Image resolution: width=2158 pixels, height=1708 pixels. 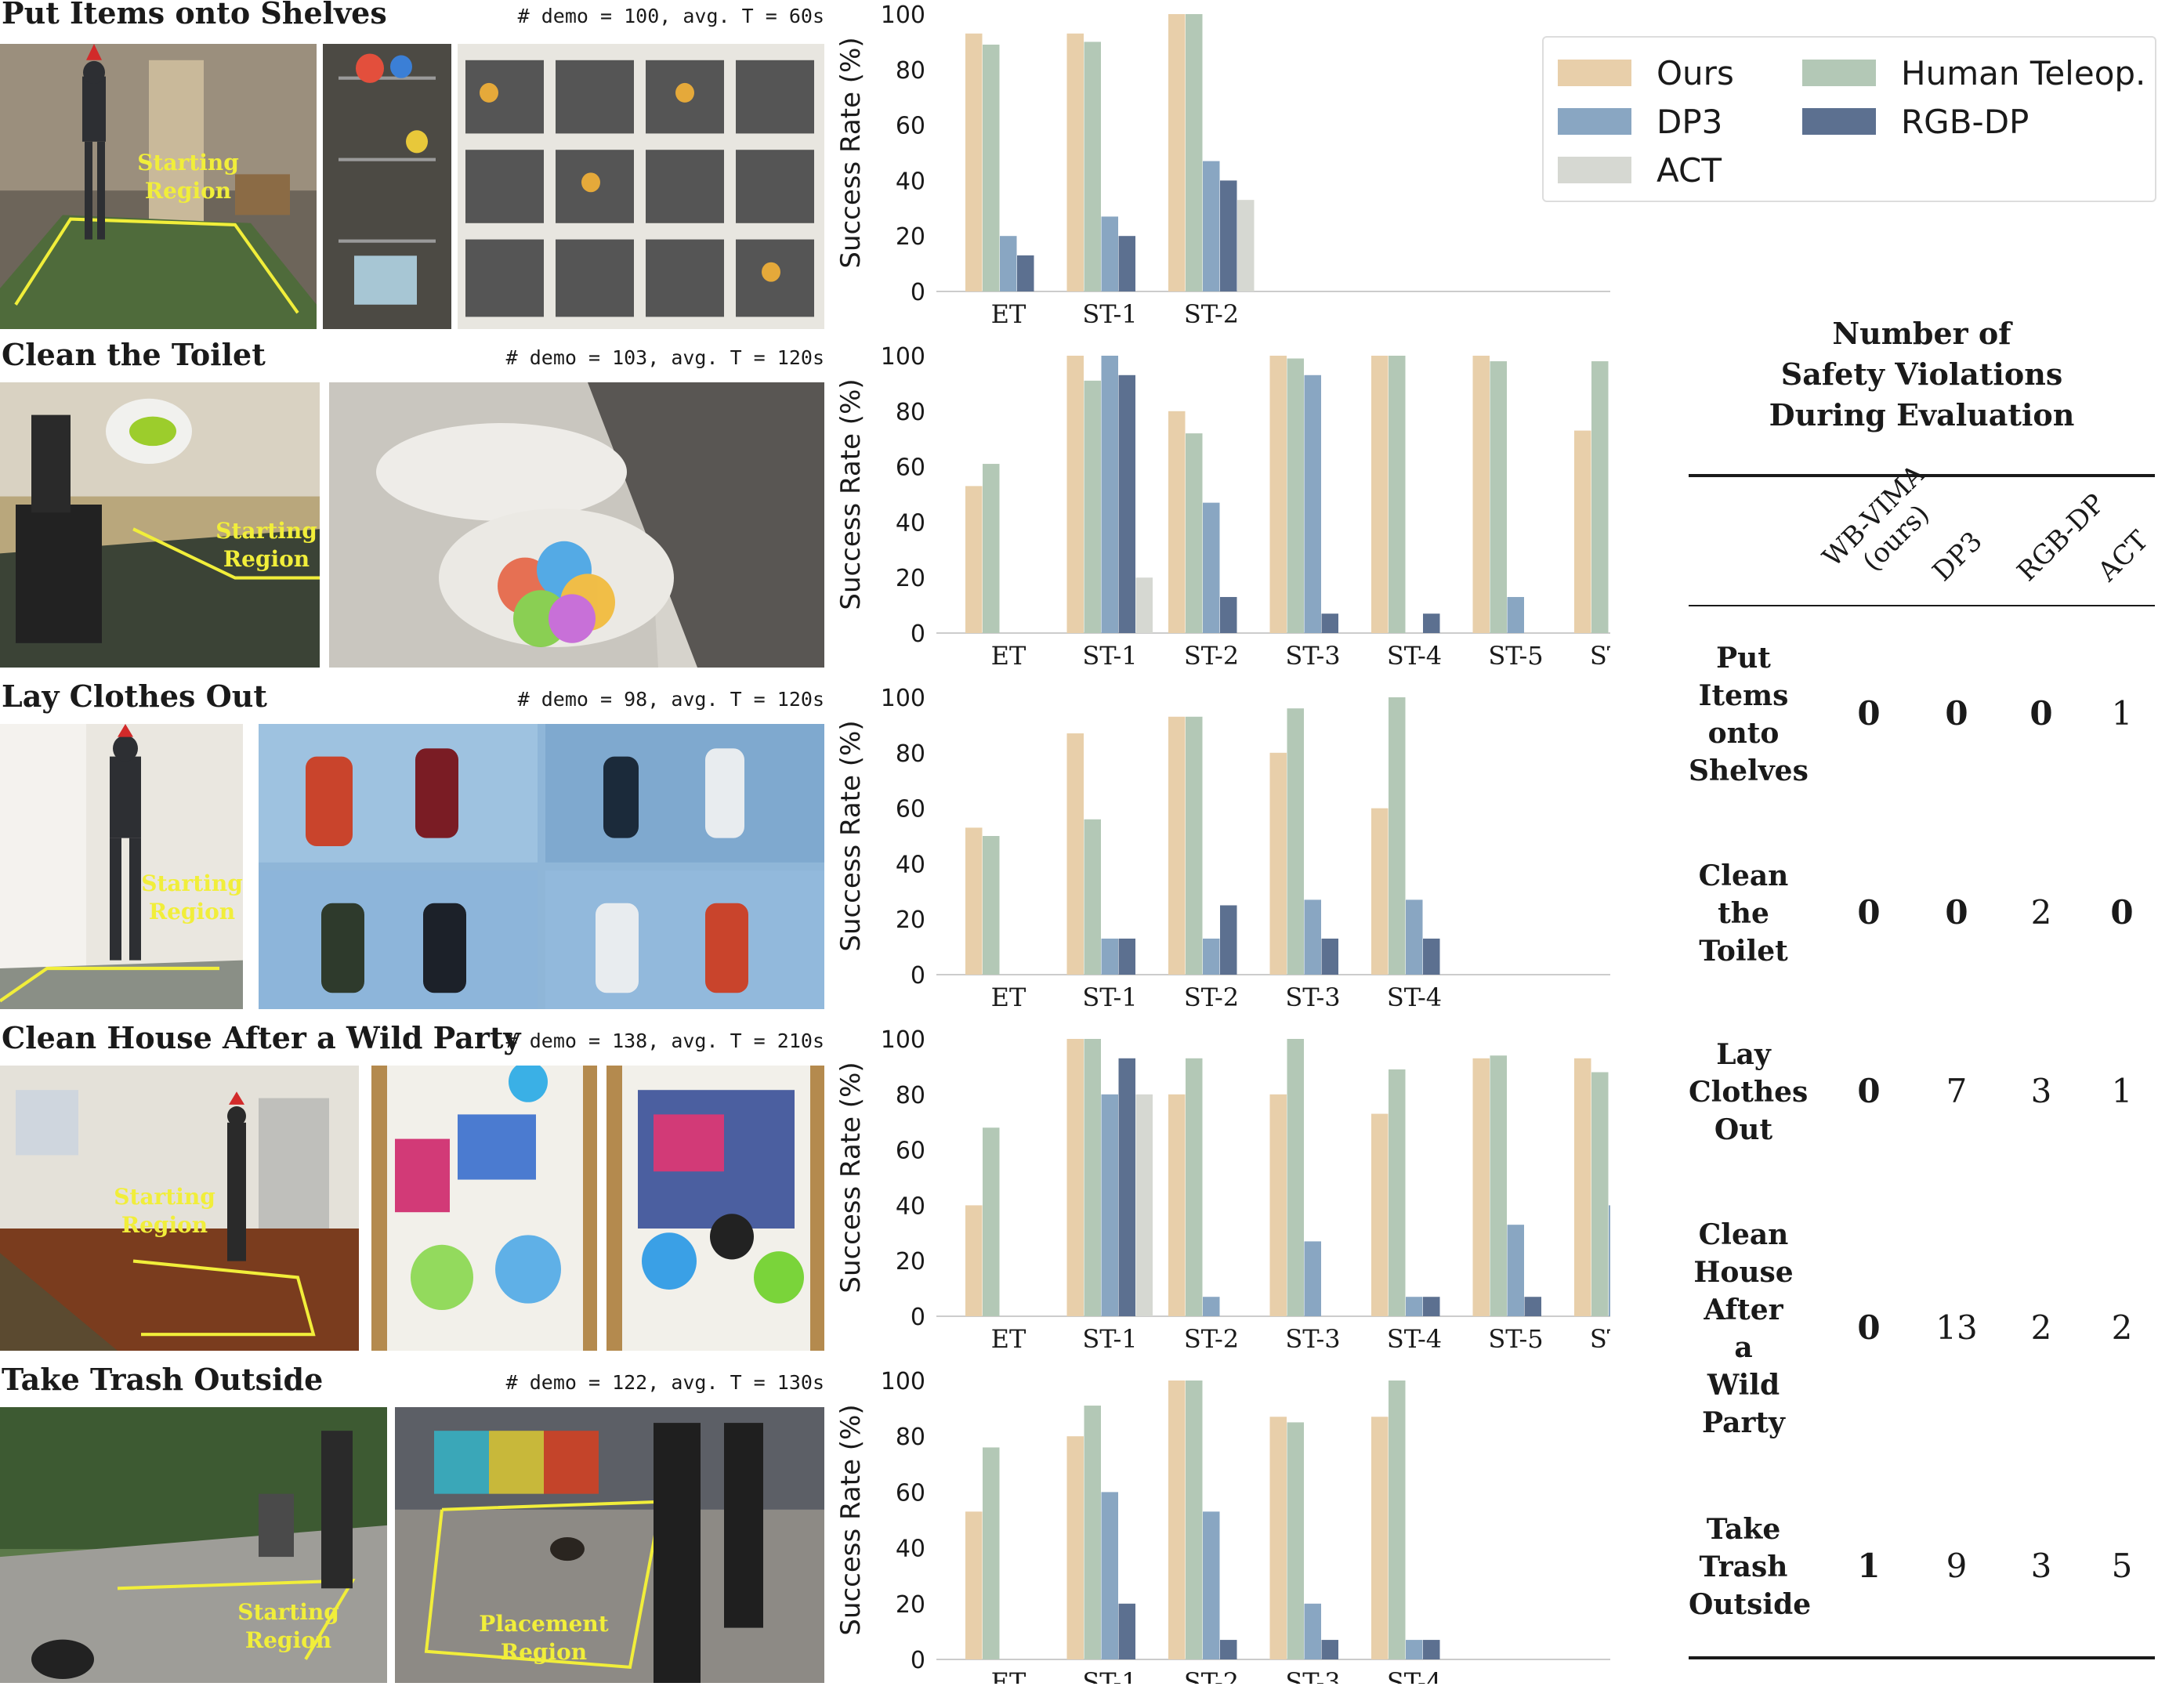 I want to click on bar-rgb-dp-et, so click(x=1025, y=273).